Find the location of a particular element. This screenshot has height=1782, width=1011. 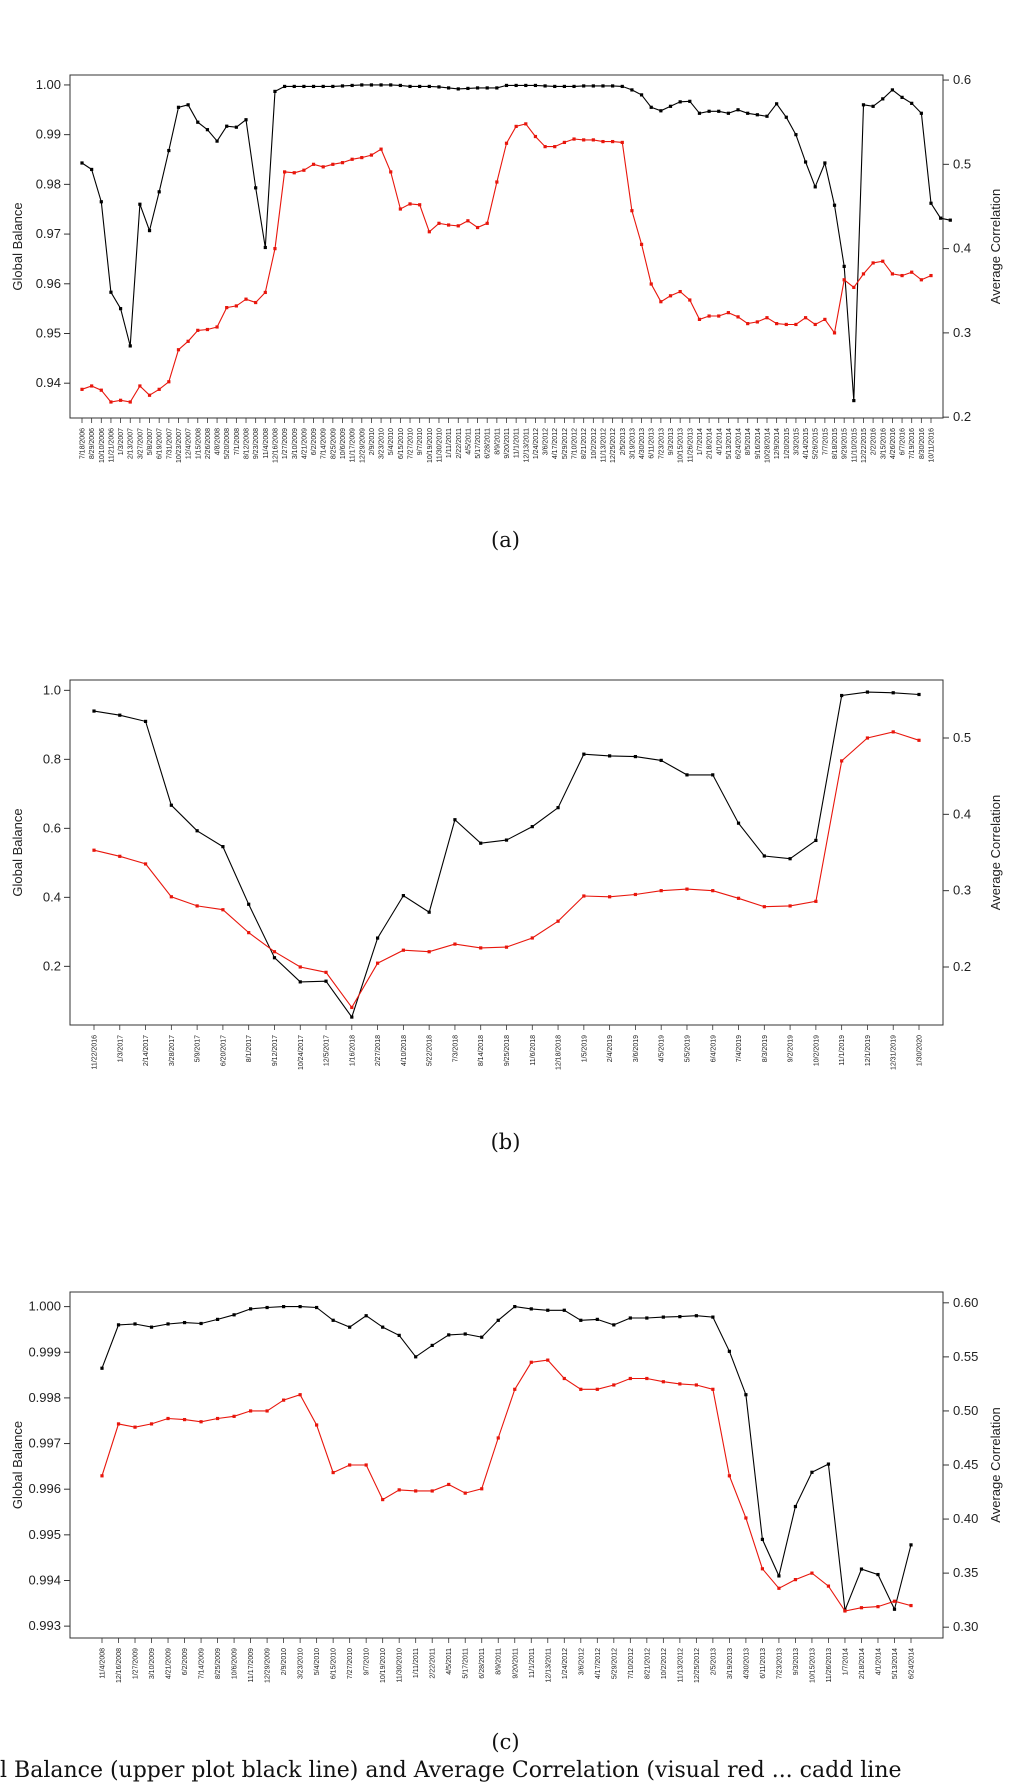

x-tick-label: 12/1/2019 is located at coordinates (868, 1050).